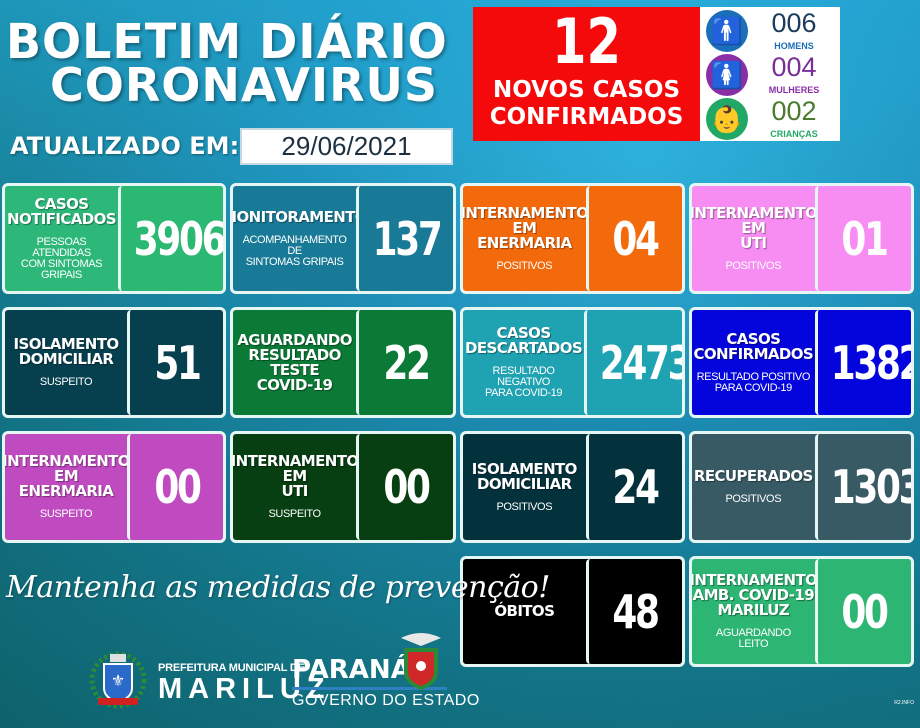 The width and height of the screenshot is (920, 728). I want to click on man-icon: 🚹, so click(727, 31).